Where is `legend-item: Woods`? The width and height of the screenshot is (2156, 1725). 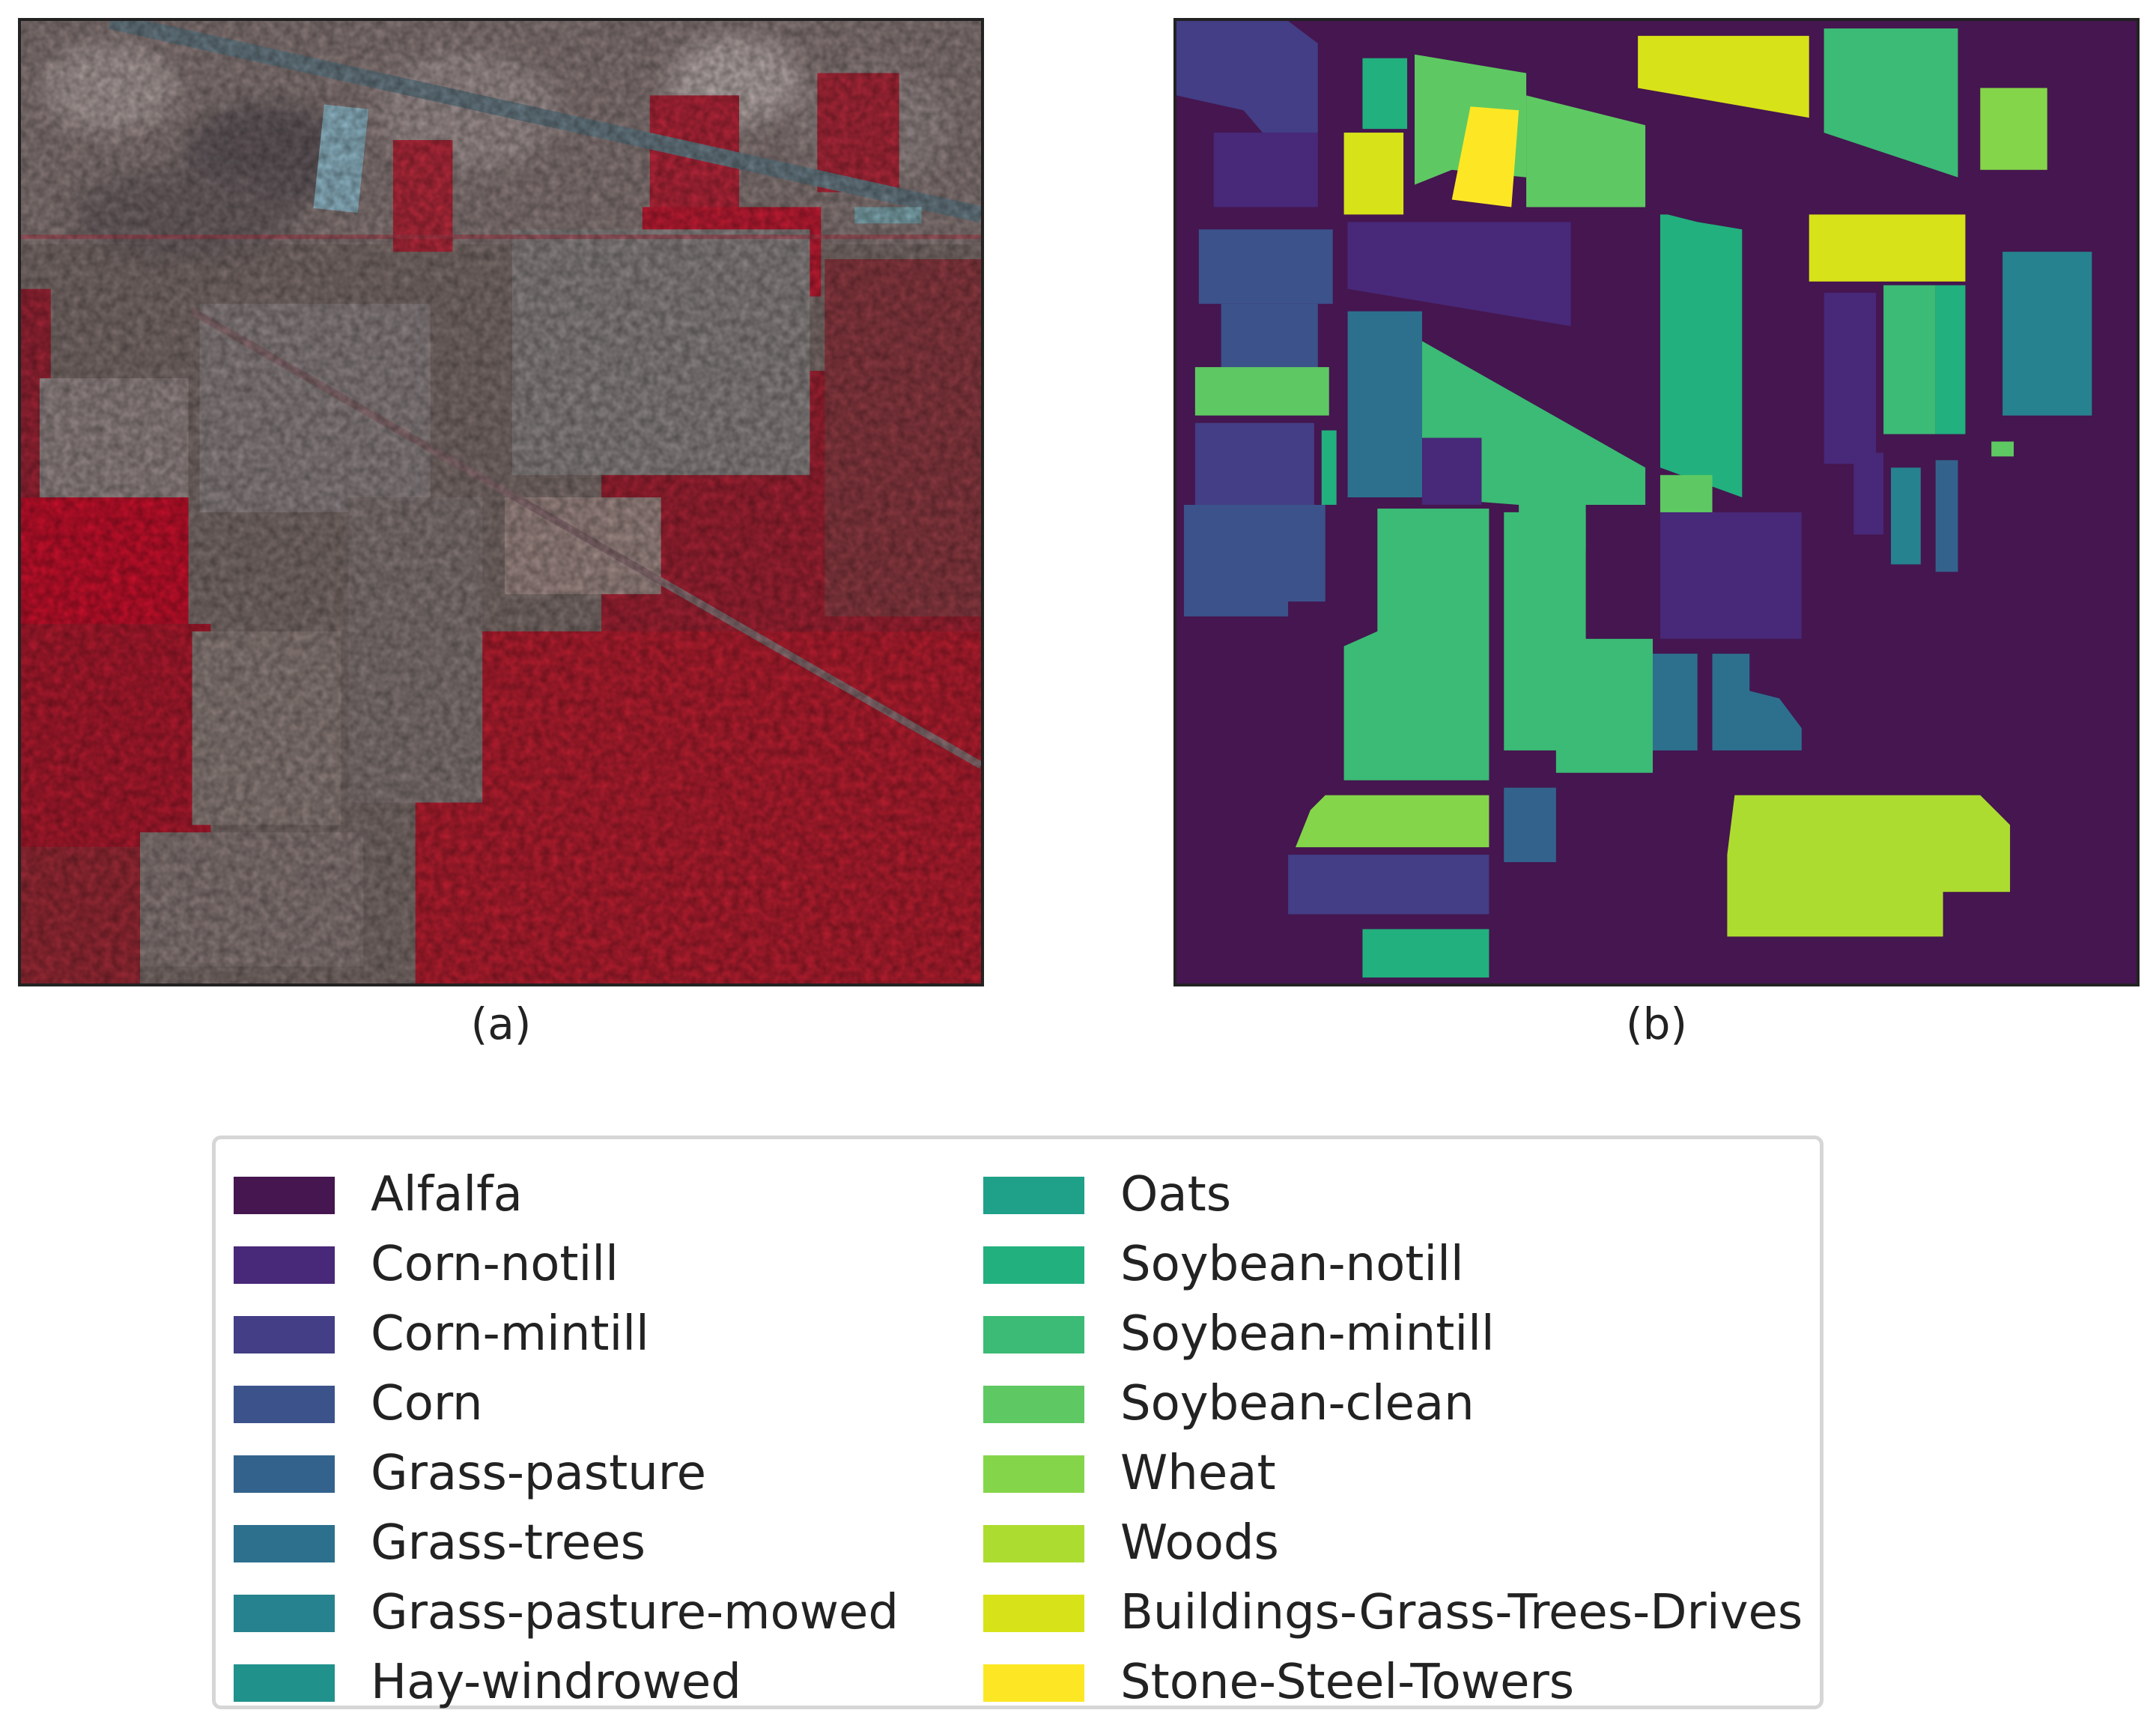 legend-item: Woods is located at coordinates (1395, 1538).